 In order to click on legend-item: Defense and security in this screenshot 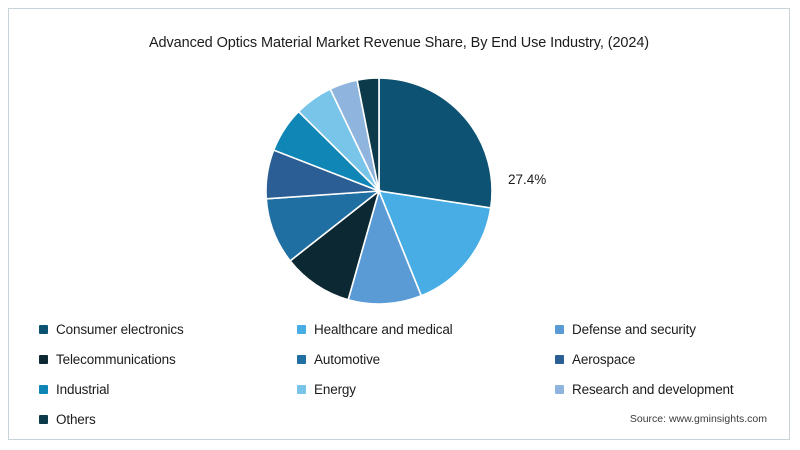, I will do `click(669, 329)`.